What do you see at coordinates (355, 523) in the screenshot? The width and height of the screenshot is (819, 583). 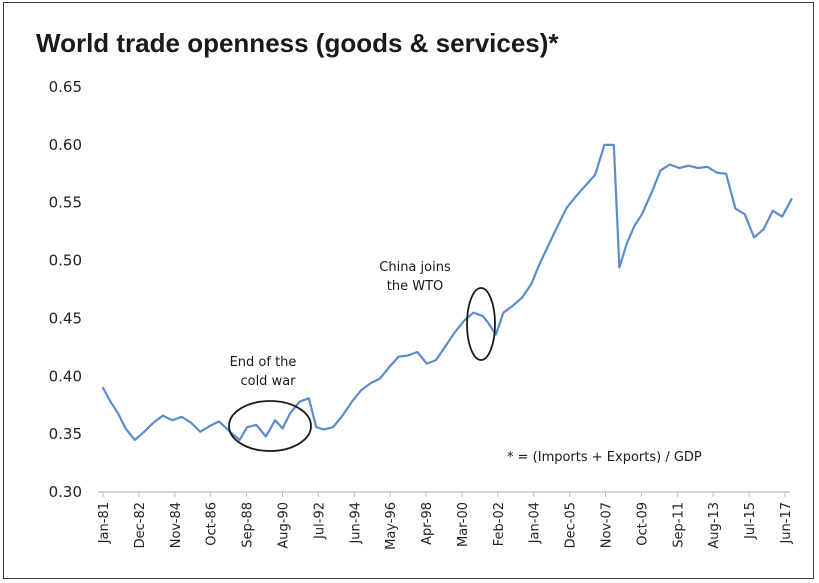 I see `x-tick-label: Jun-94` at bounding box center [355, 523].